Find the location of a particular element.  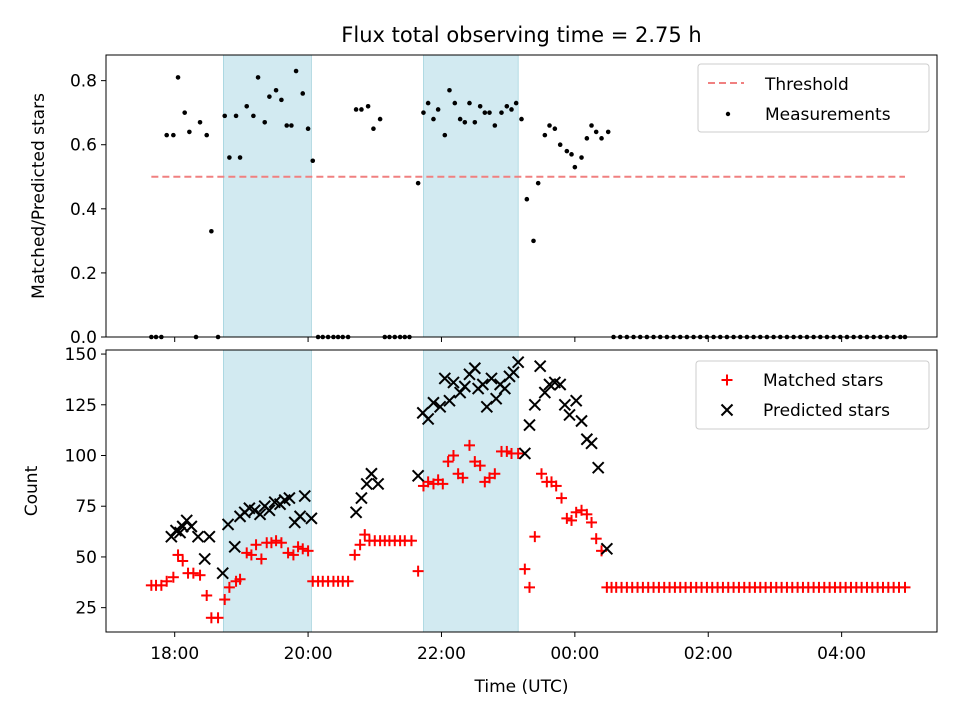

y-tick-label: 0.4 is located at coordinates (83, 210).